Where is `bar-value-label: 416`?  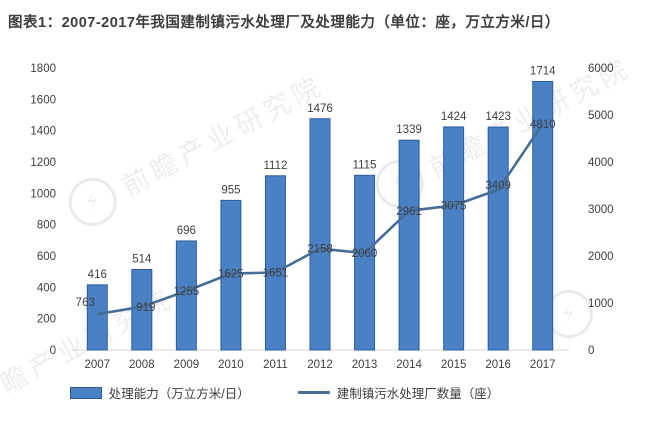
bar-value-label: 416 is located at coordinates (97, 275).